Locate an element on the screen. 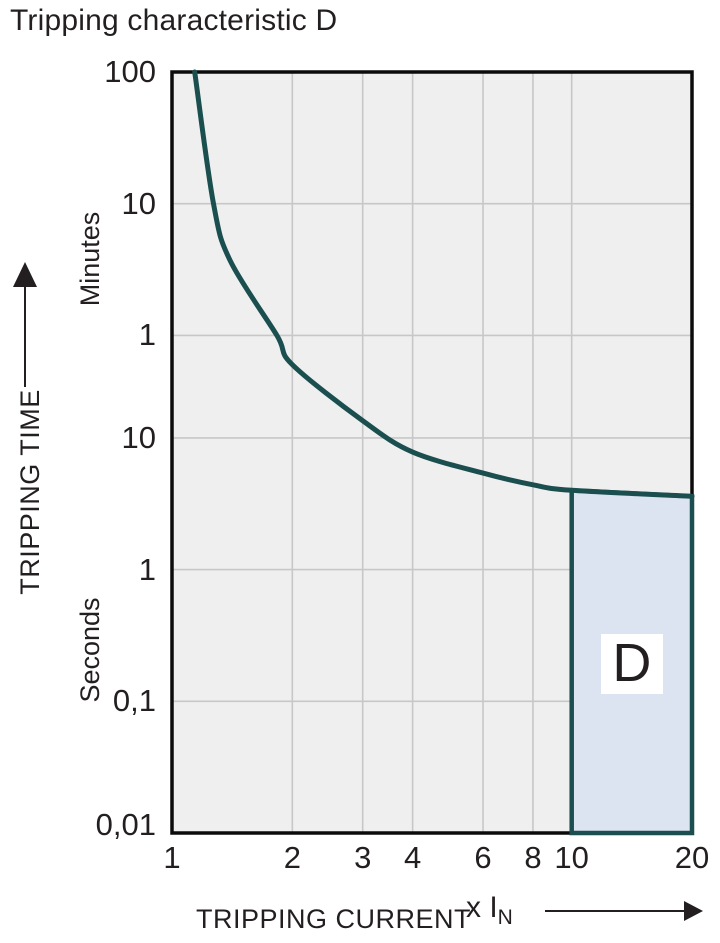  x-tick-label: 4 is located at coordinates (413, 857).